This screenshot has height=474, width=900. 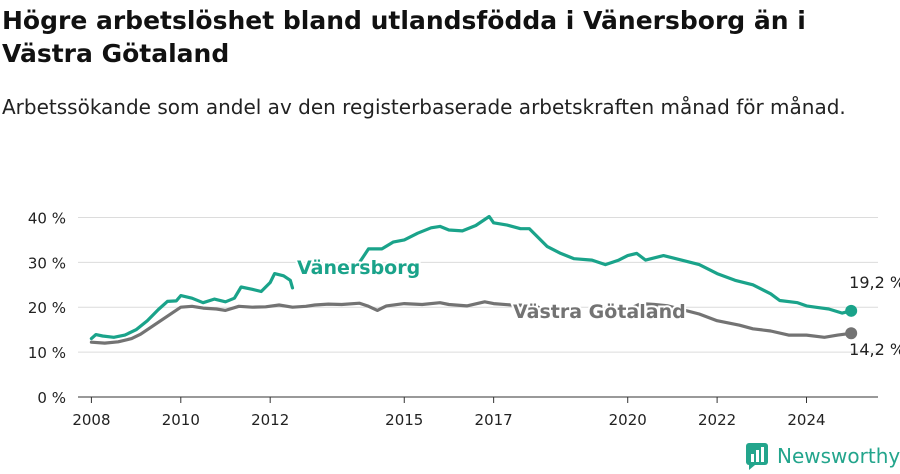 I want to click on y-tick-label: 0 %, so click(x=51, y=398).